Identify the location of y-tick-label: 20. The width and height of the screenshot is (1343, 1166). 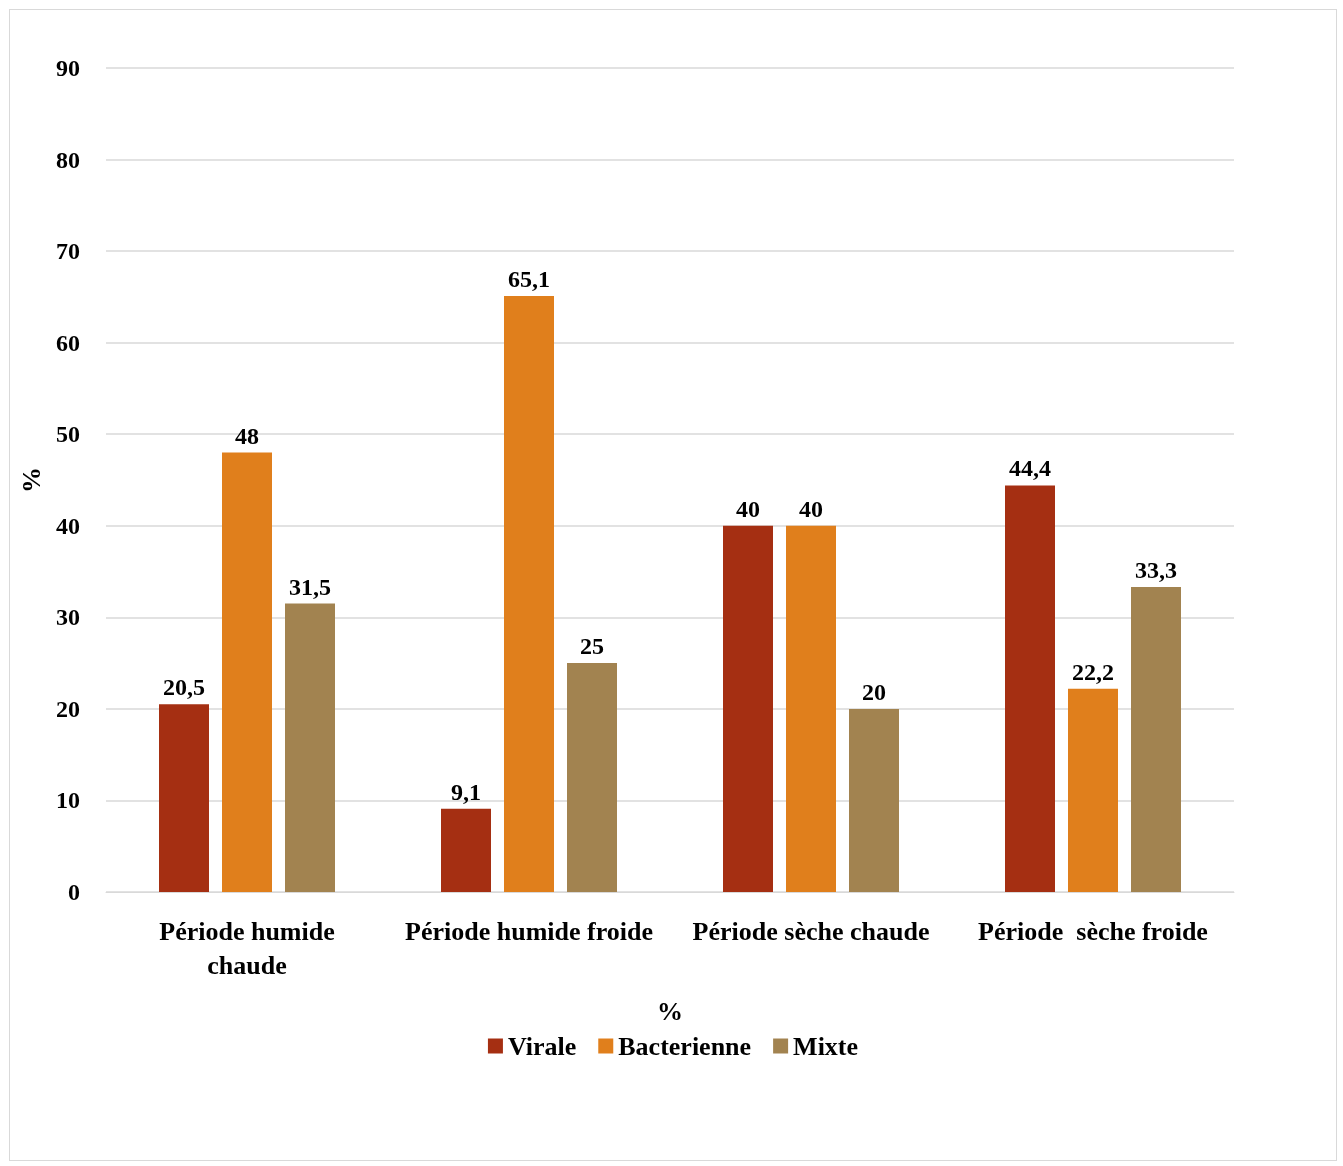
(68, 708).